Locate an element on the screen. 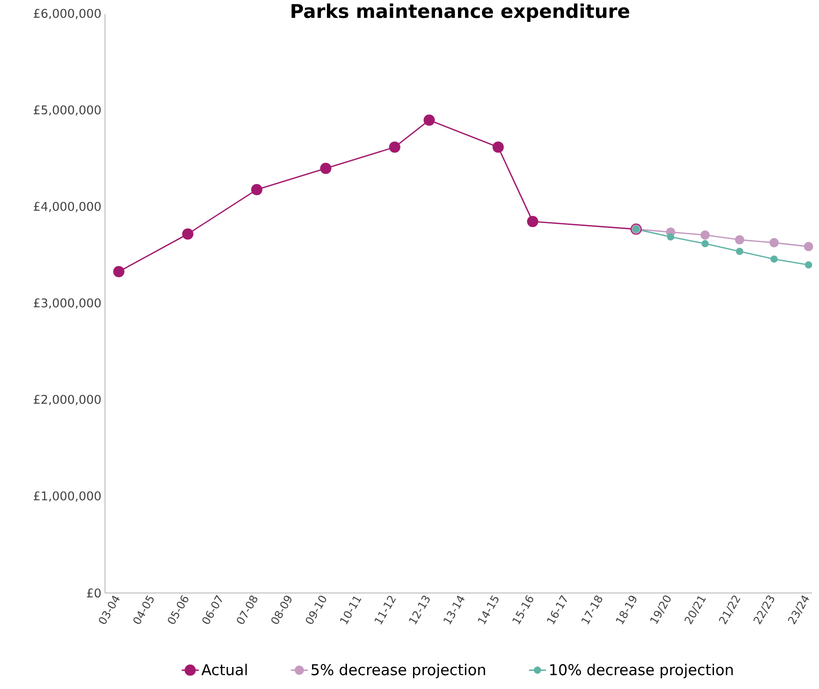 Image resolution: width=819 pixels, height=689 pixels. legend-label: 10% decrease projection is located at coordinates (641, 671).